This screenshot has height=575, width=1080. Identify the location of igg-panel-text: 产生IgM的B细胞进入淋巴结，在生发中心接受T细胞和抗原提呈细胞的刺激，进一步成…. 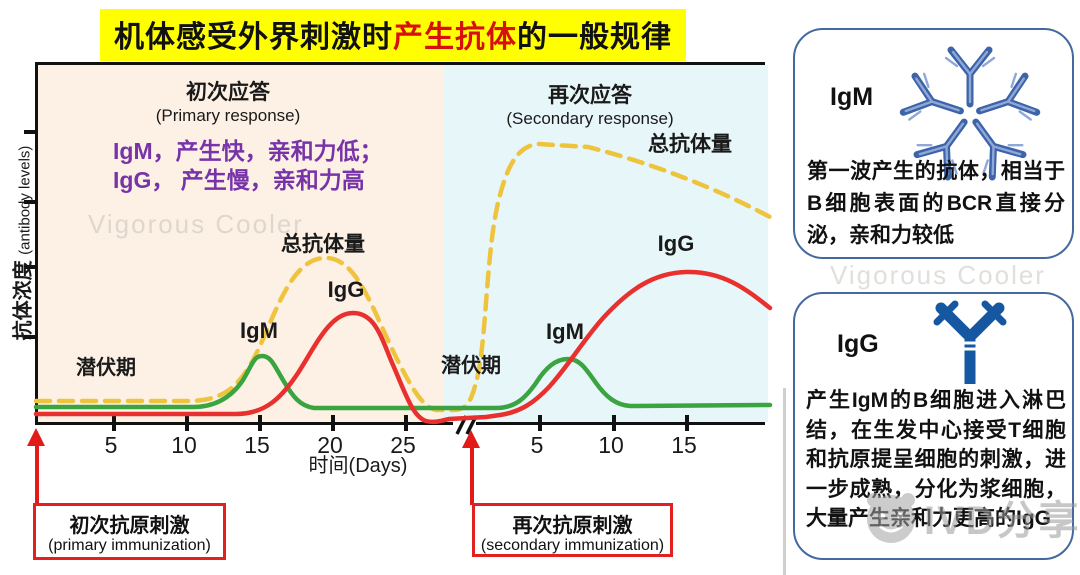
(936, 459).